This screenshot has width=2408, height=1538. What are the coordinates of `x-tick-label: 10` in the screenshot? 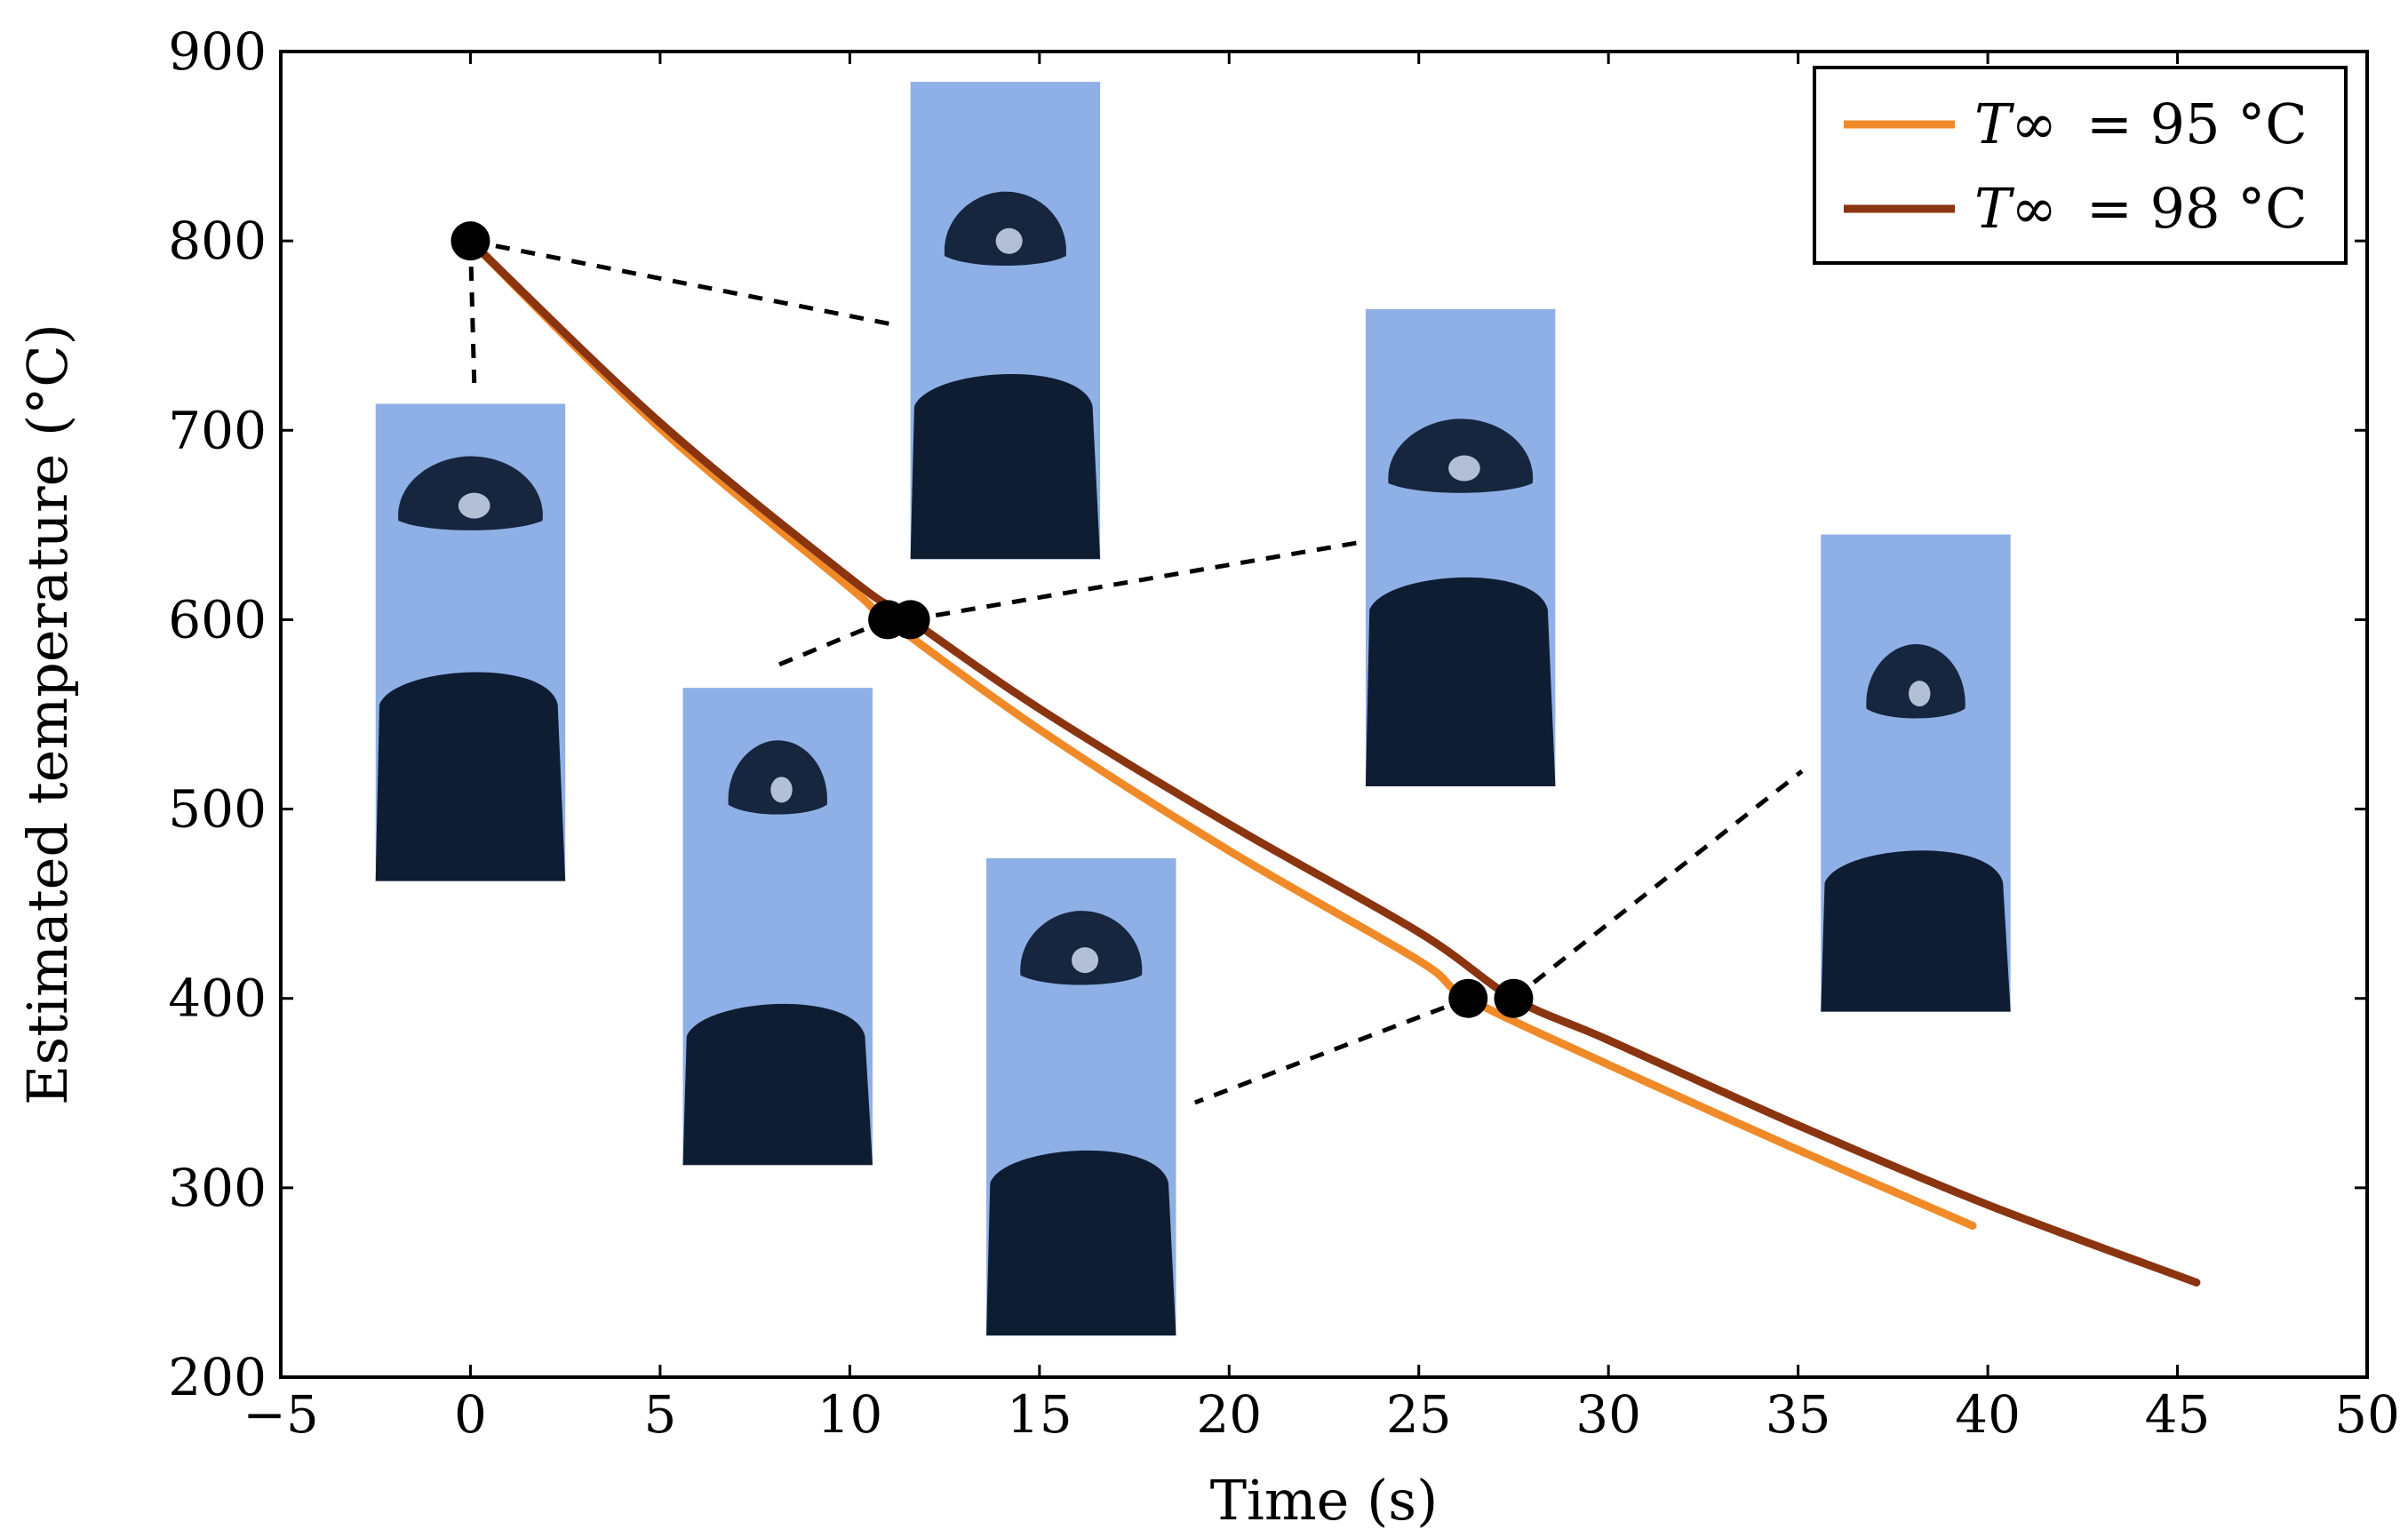 It's located at (849, 1414).